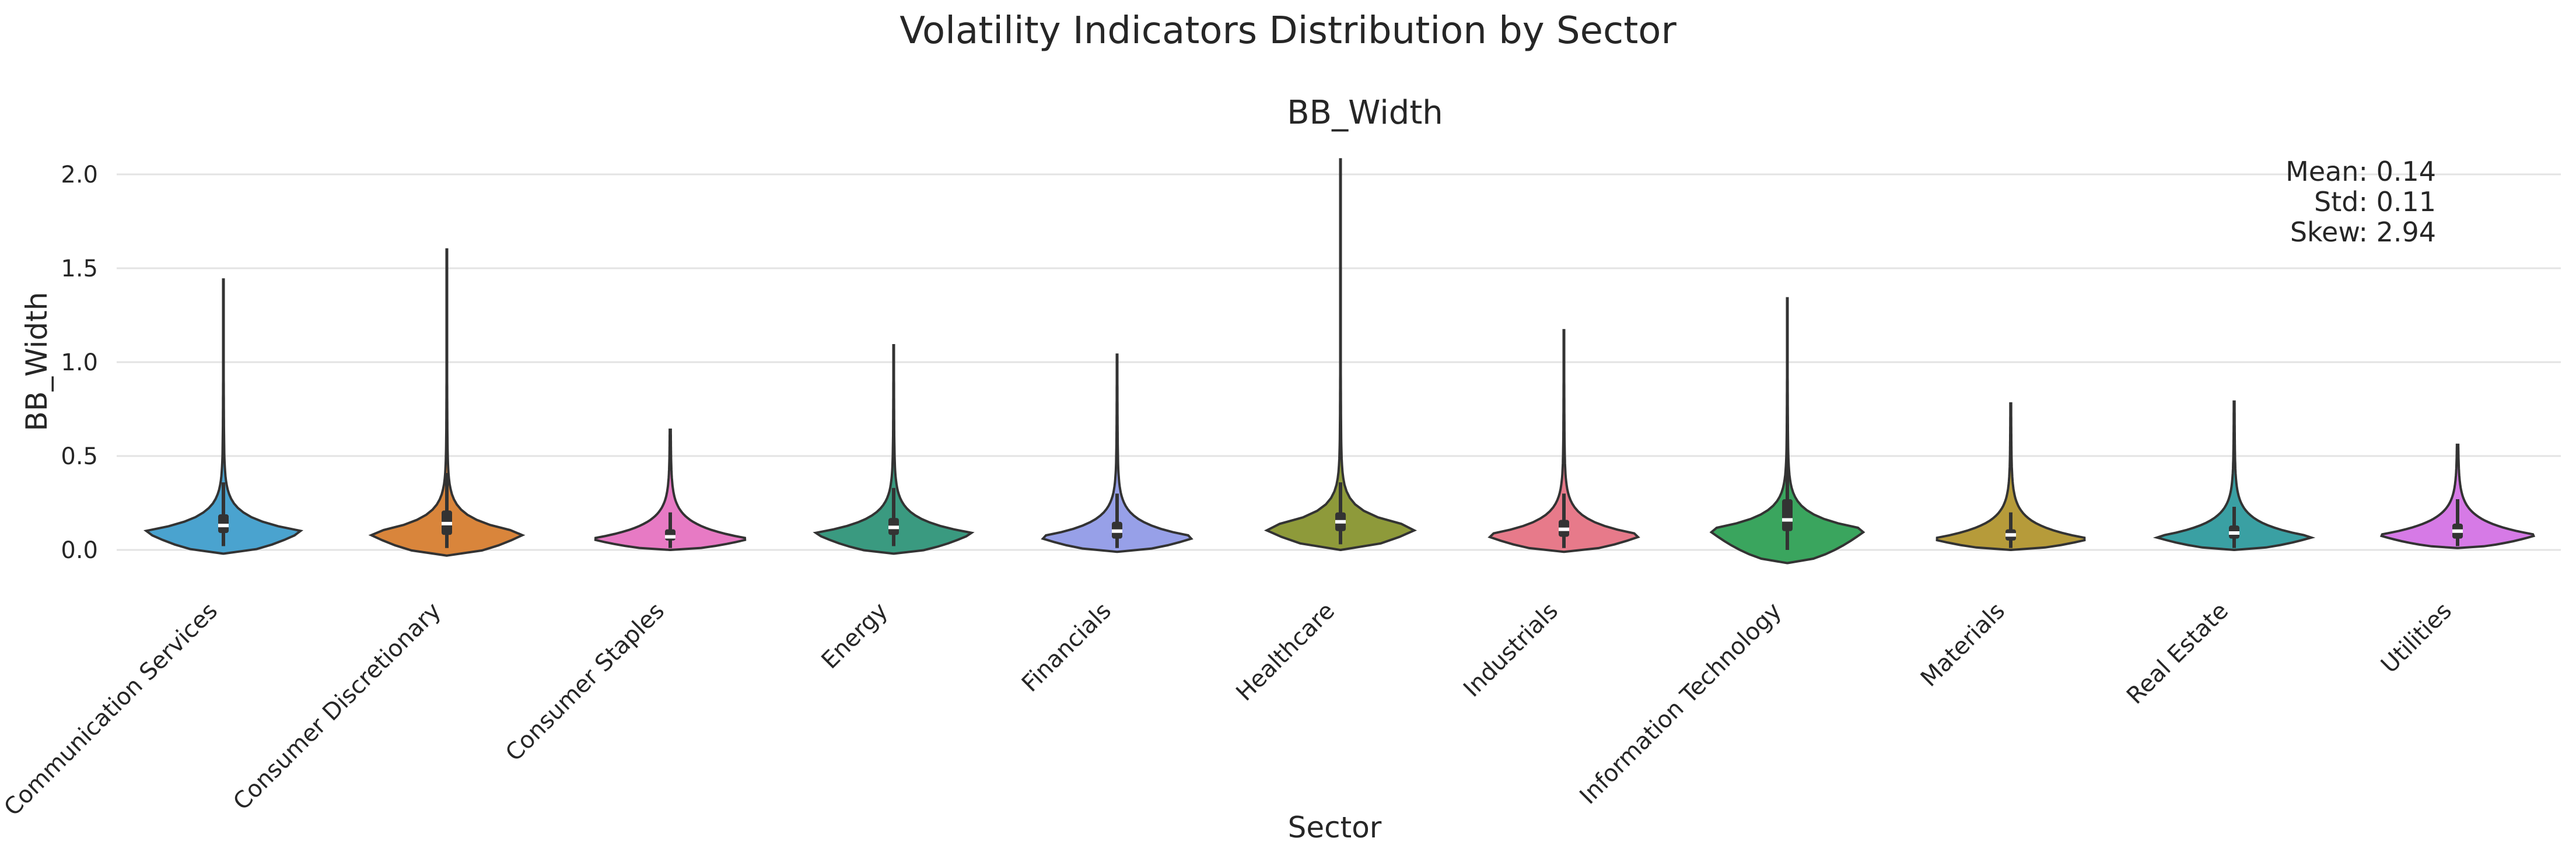 This screenshot has height=859, width=2576. What do you see at coordinates (79, 268) in the screenshot?
I see `y-tick-label: 1.5` at bounding box center [79, 268].